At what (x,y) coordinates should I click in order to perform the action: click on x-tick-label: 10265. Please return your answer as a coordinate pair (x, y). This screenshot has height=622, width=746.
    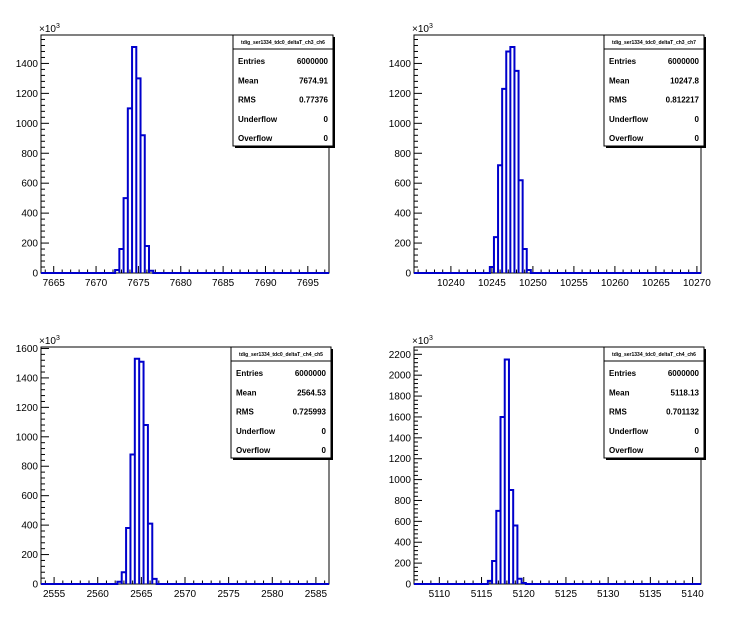
    Looking at the image, I should click on (656, 283).